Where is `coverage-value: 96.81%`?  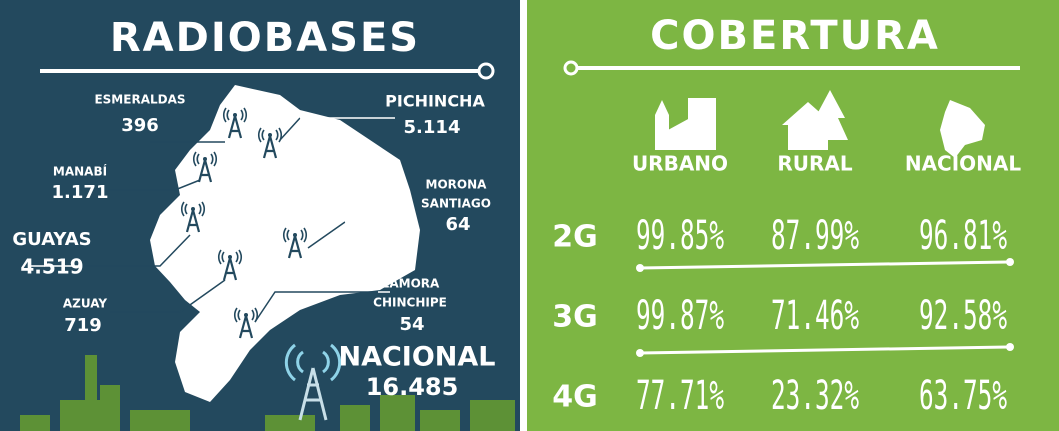
coverage-value: 96.81% is located at coordinates (963, 236).